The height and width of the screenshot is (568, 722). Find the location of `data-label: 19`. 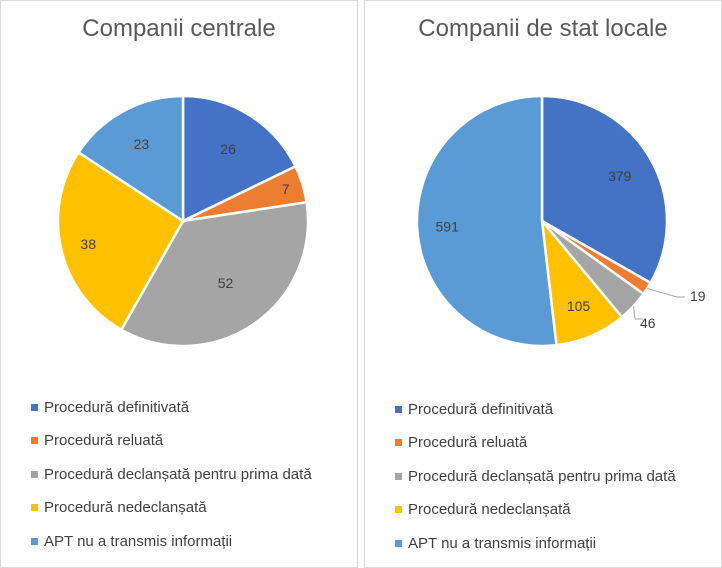

data-label: 19 is located at coordinates (698, 296).